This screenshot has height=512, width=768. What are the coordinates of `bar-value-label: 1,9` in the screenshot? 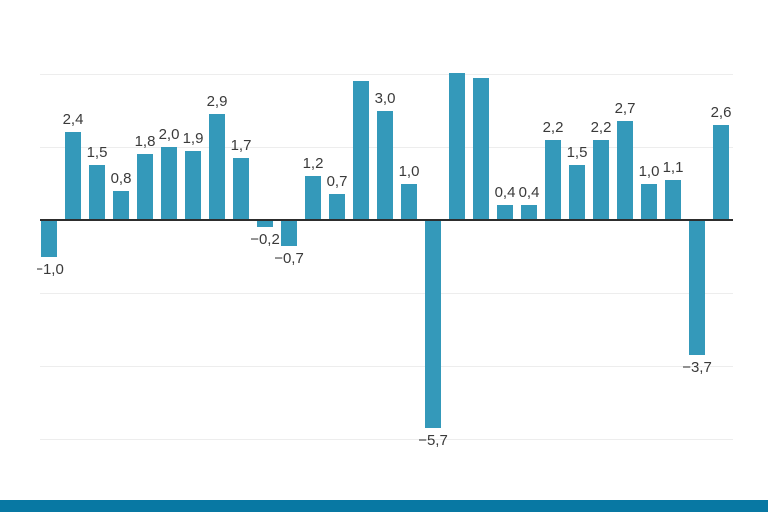 It's located at (193, 138).